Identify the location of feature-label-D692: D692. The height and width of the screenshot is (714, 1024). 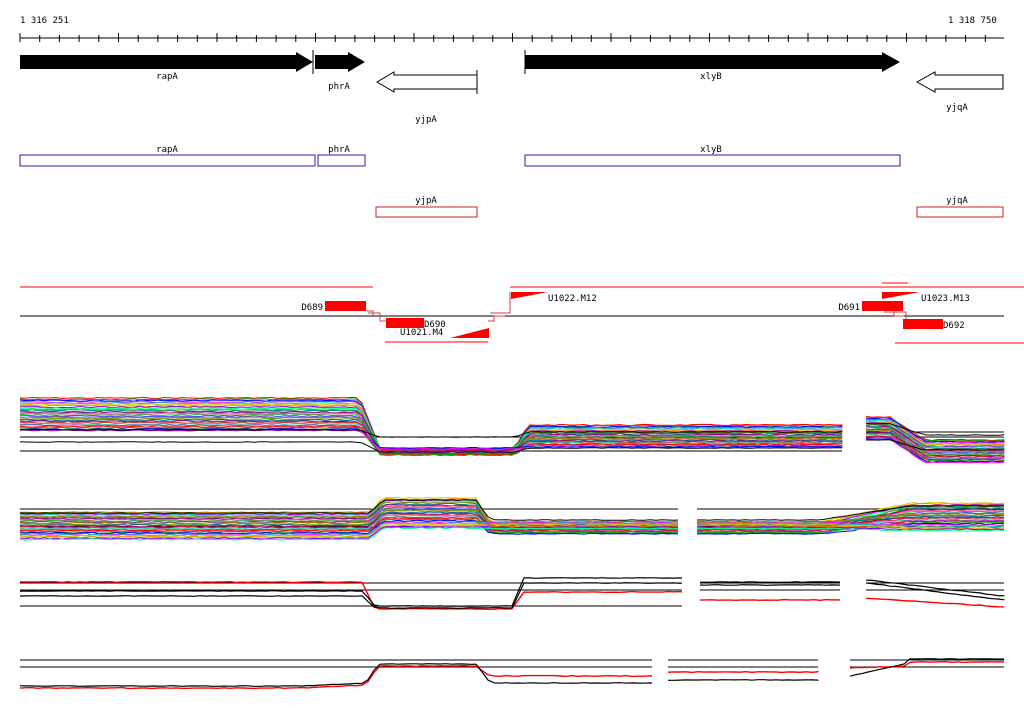
(954, 326).